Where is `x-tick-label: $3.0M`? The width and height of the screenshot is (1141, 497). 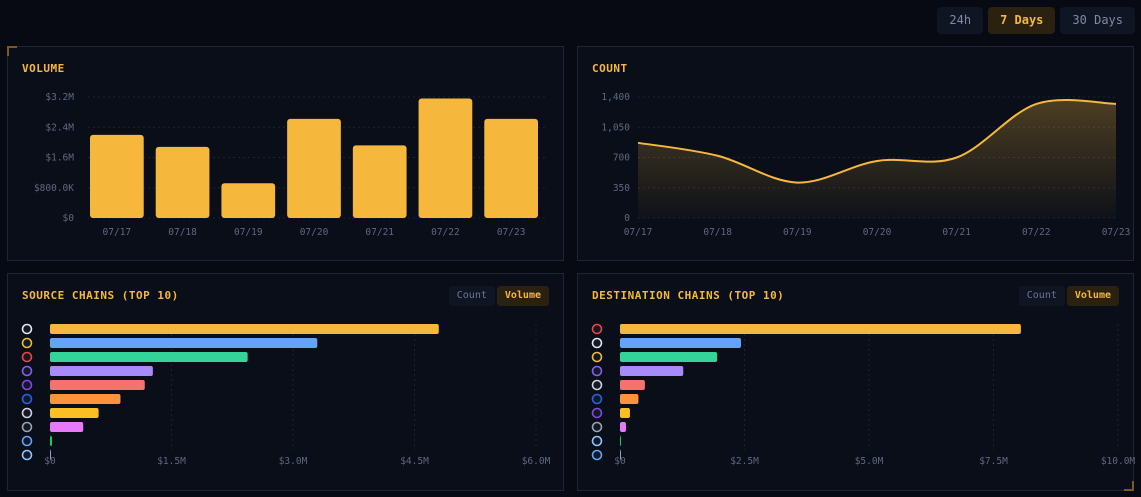 x-tick-label: $3.0M is located at coordinates (293, 461).